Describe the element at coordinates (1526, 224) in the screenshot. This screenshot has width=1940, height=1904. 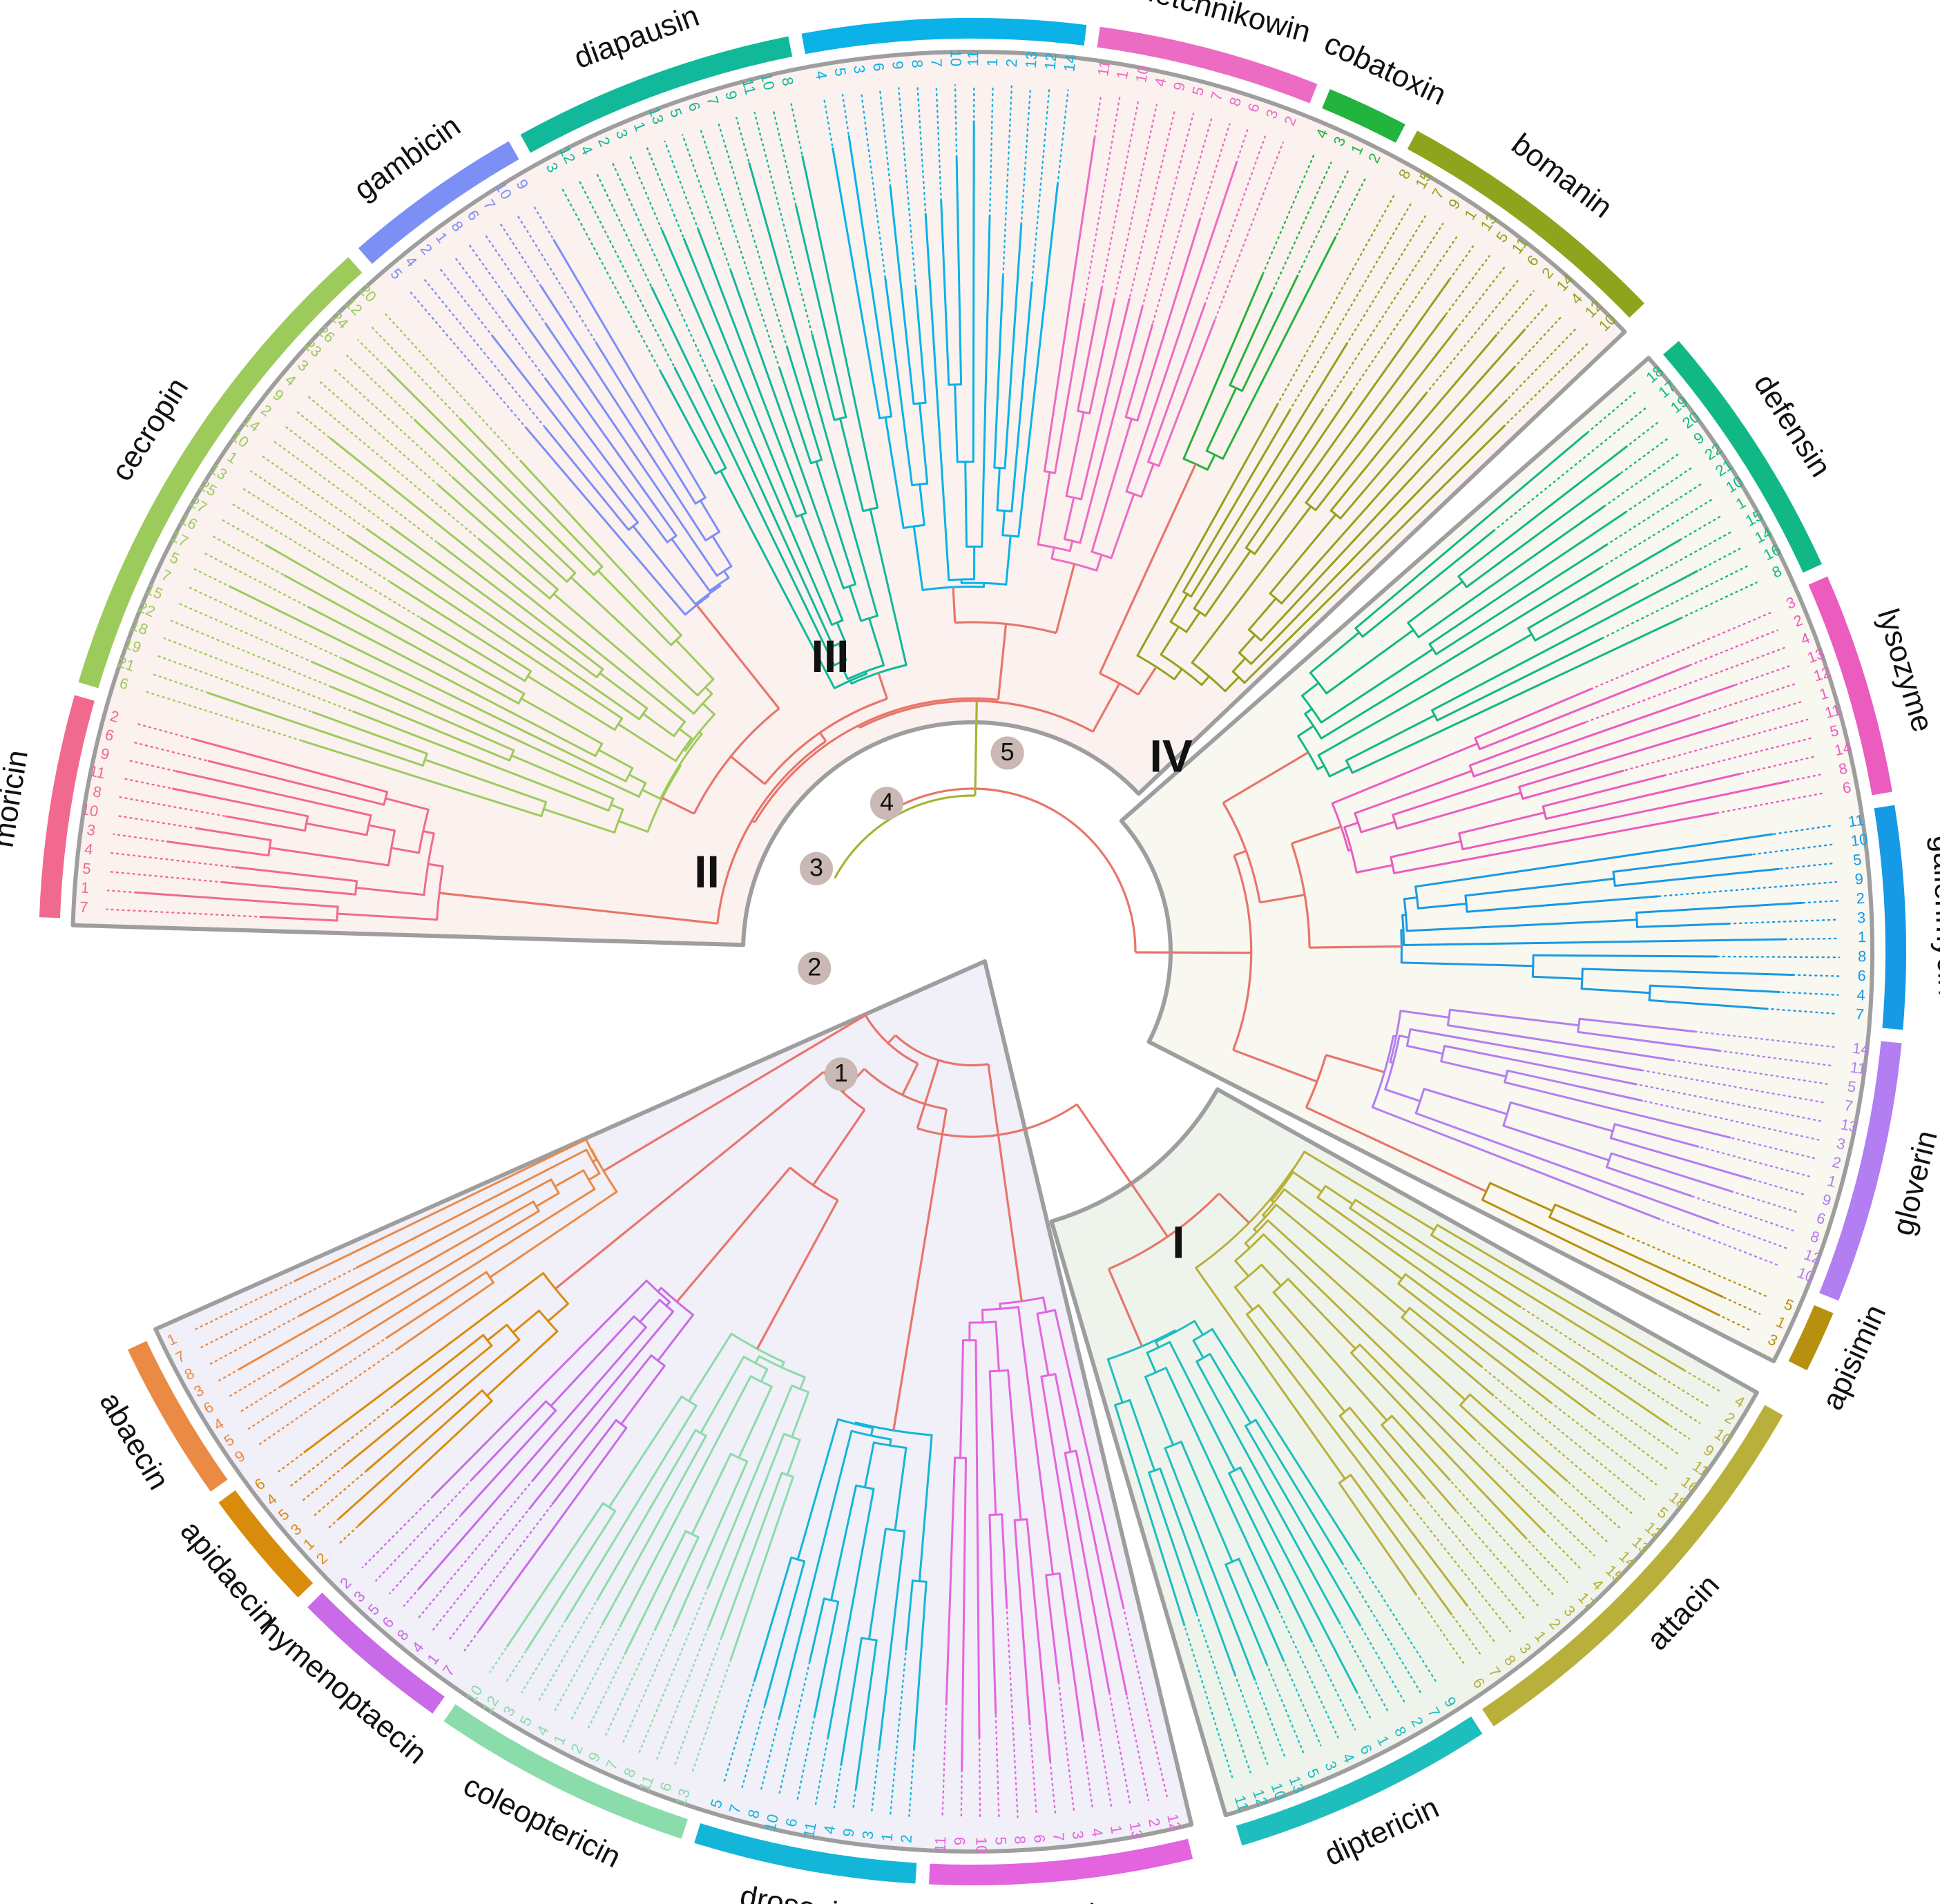
I see `family-band-bomanin` at that location.